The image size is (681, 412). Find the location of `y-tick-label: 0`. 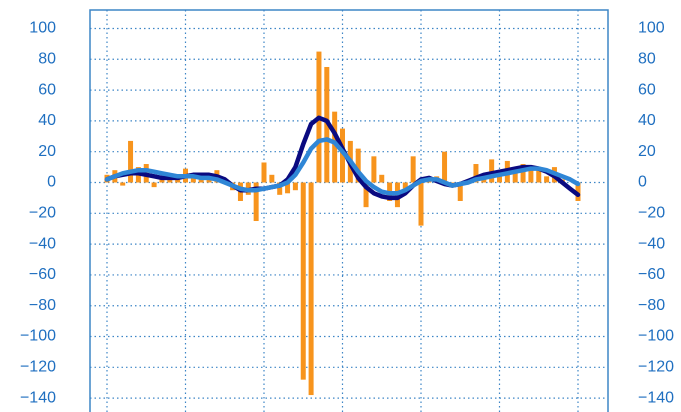

y-tick-label: 0 is located at coordinates (51, 182).